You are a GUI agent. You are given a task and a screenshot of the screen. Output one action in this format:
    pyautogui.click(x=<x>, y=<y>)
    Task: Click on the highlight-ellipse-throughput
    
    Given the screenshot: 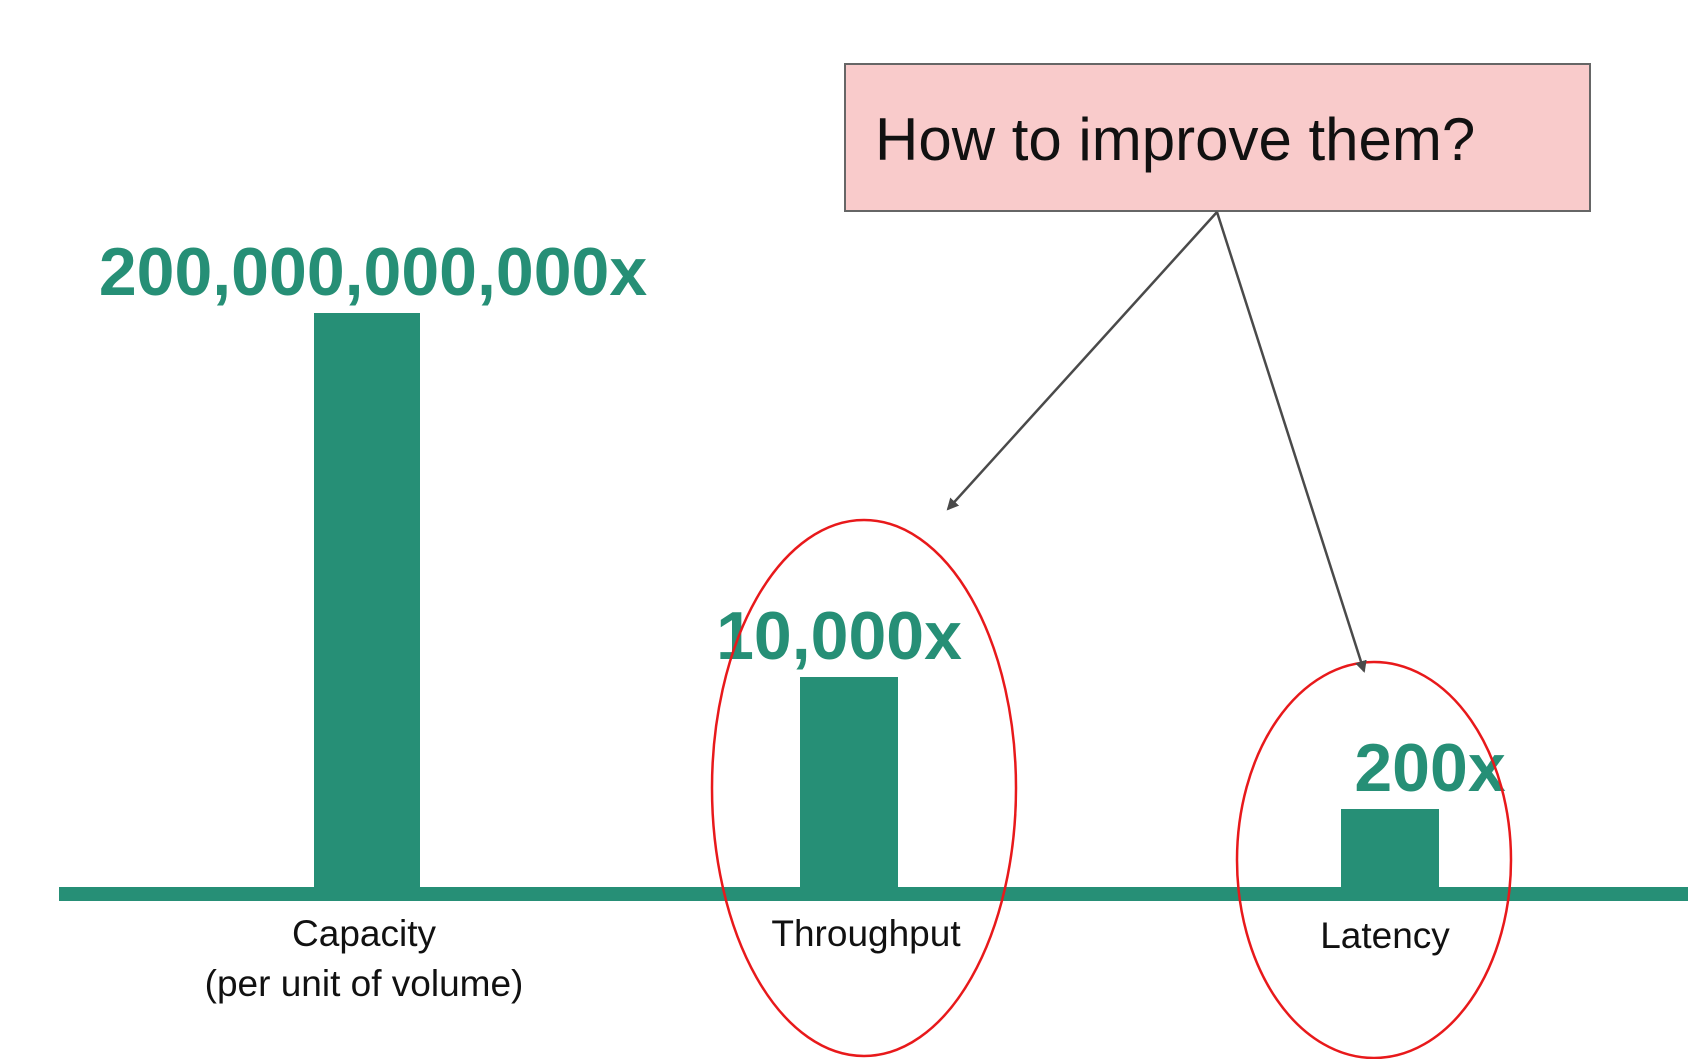 What is the action you would take?
    pyautogui.click(x=864, y=788)
    